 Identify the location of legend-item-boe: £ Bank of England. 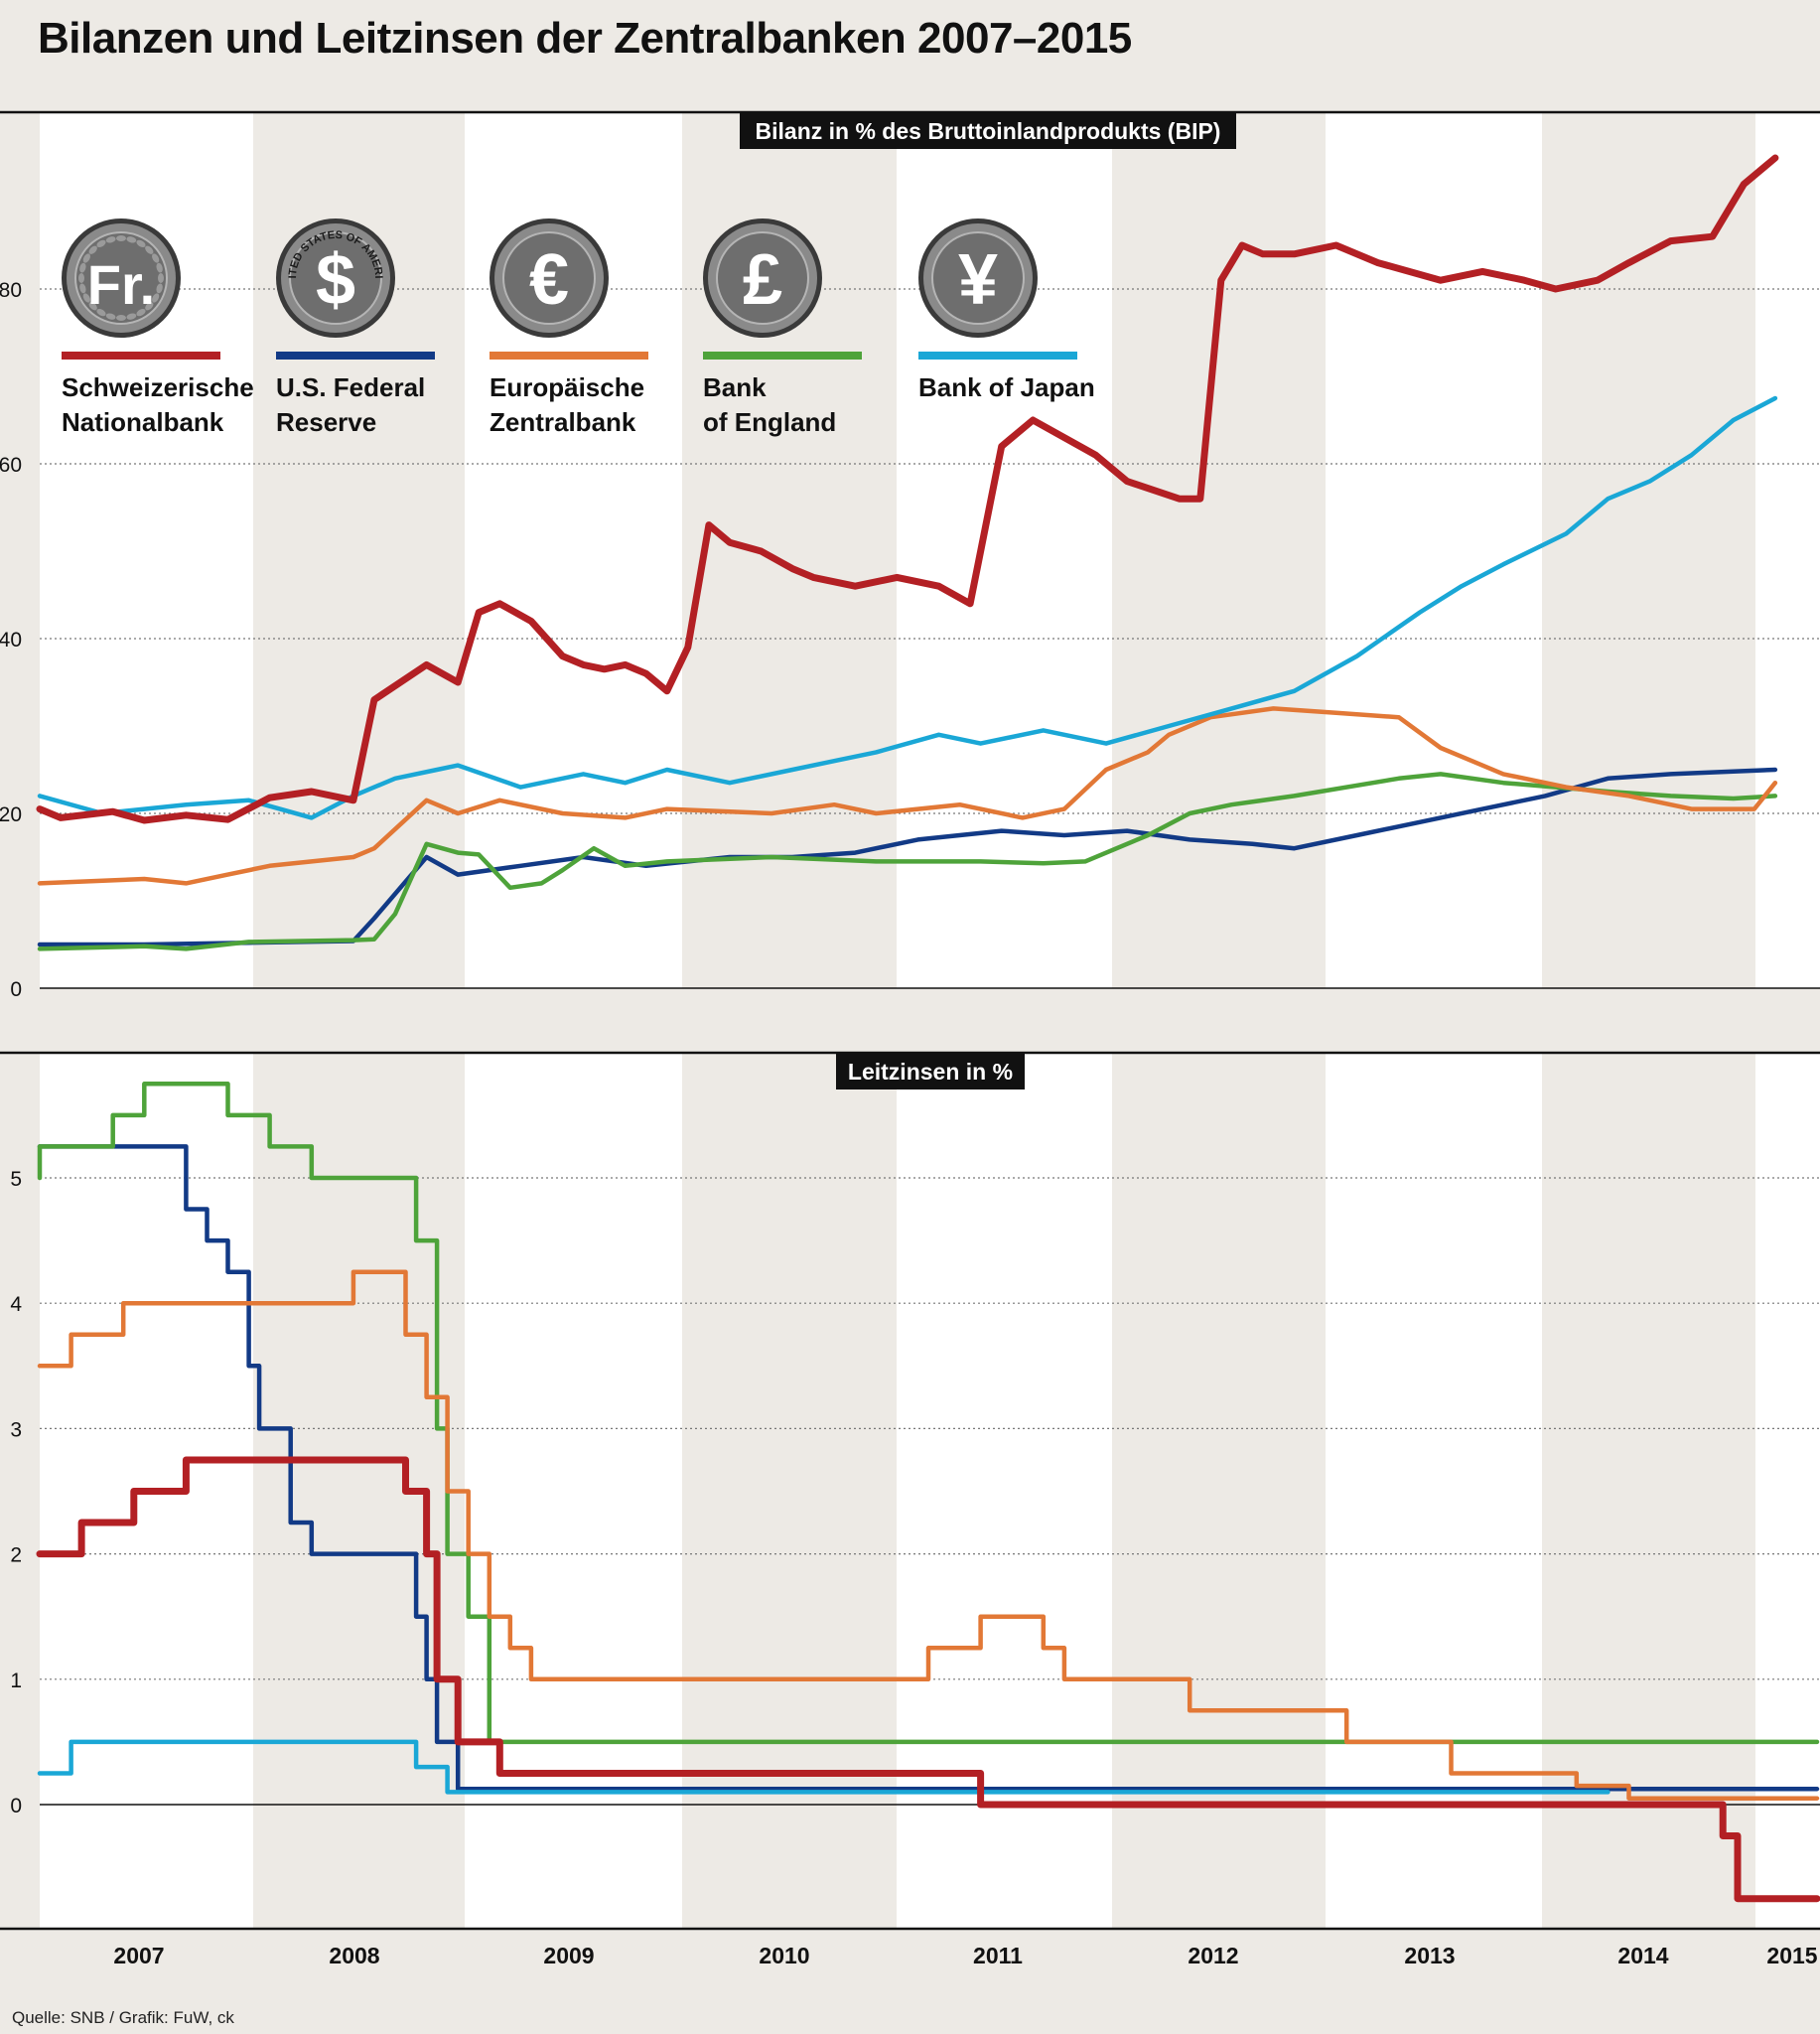
(782, 327).